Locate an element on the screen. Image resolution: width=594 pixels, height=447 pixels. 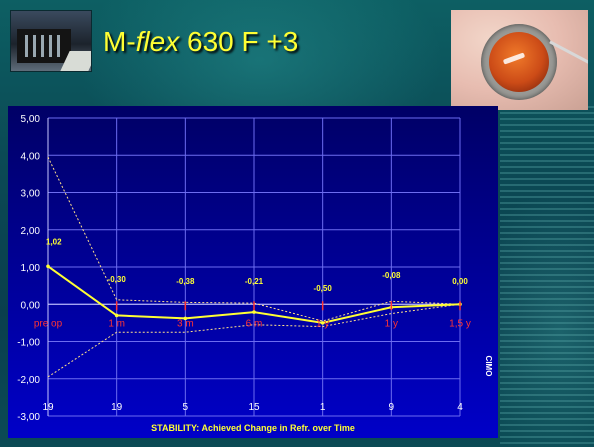
count-label: 5 is located at coordinates (186, 407).